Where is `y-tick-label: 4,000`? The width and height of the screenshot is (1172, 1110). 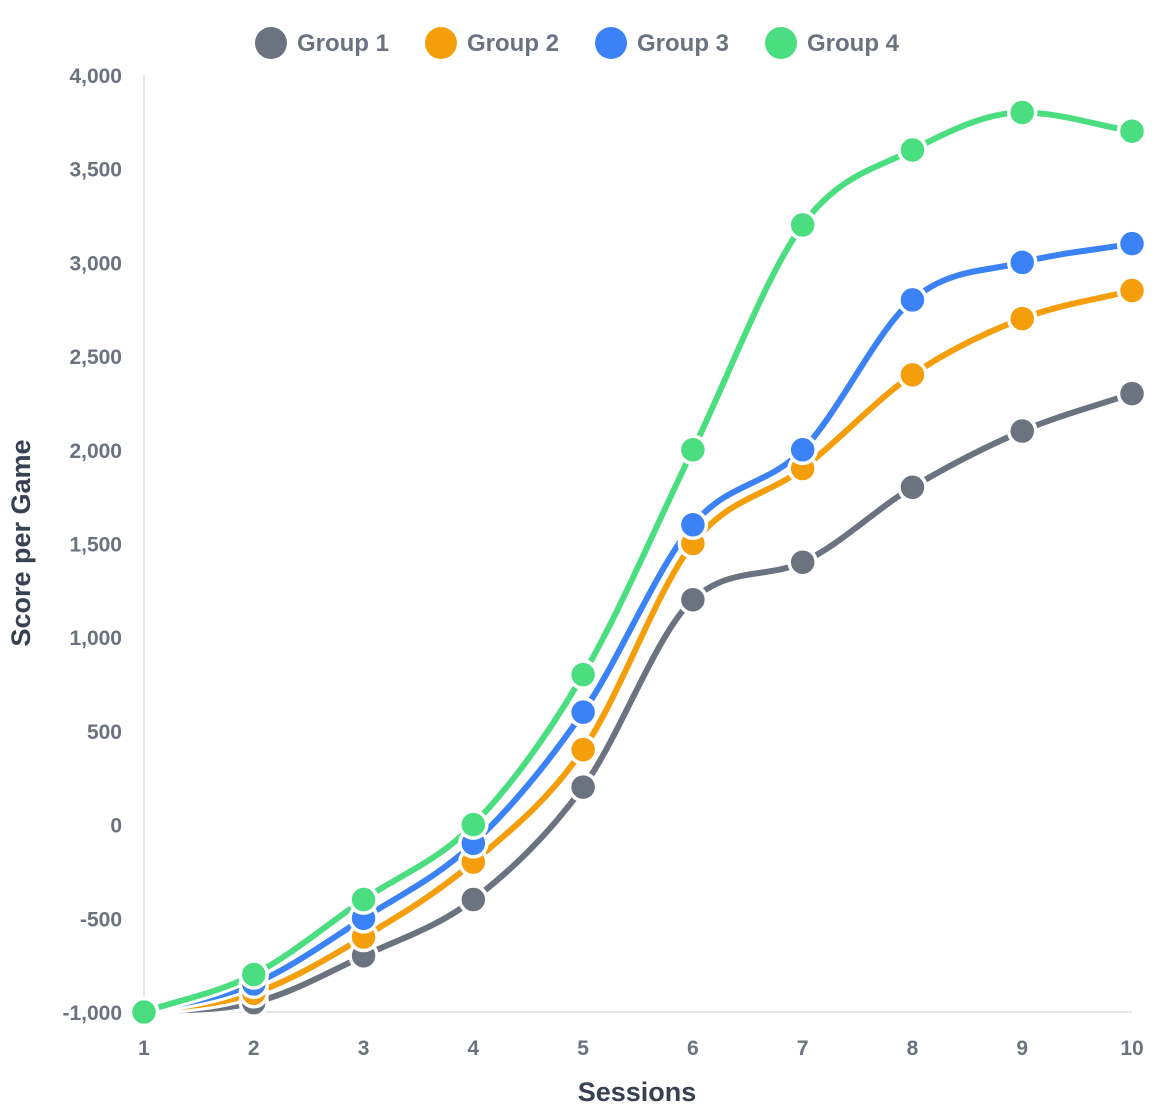
y-tick-label: 4,000 is located at coordinates (95, 76).